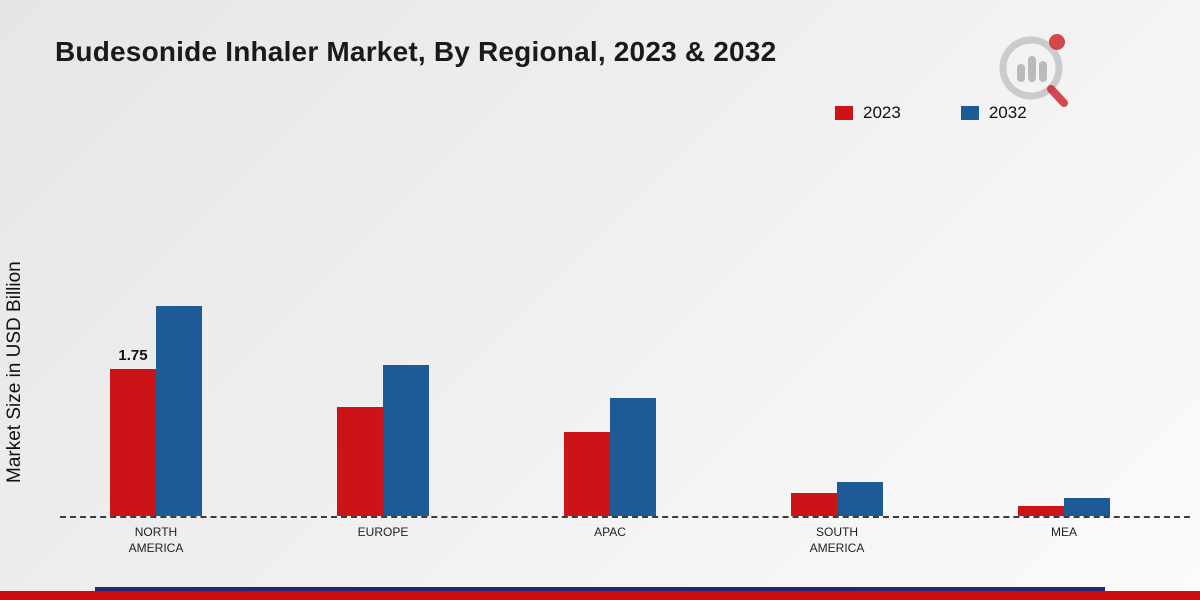 This screenshot has width=1200, height=600. Describe the element at coordinates (406, 440) in the screenshot. I see `bar-2032-europe` at that location.